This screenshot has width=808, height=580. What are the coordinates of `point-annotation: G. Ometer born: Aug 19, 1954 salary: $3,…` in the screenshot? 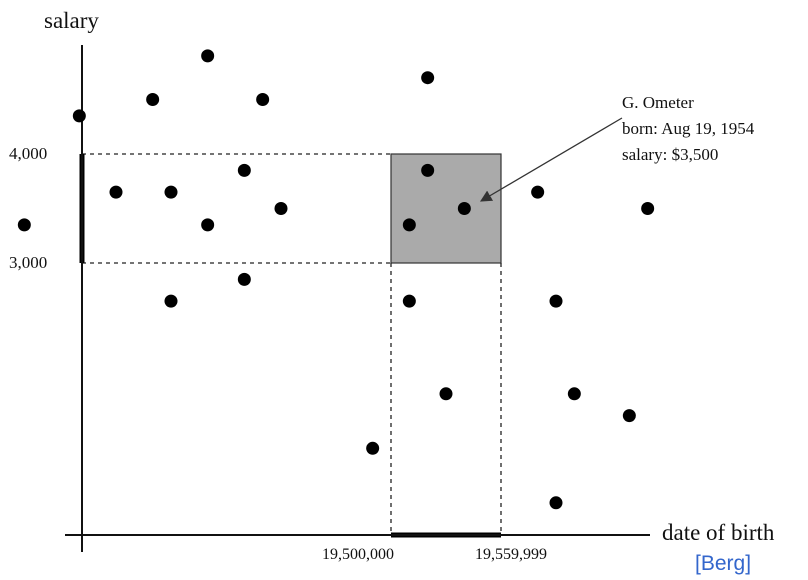 It's located at (617, 147).